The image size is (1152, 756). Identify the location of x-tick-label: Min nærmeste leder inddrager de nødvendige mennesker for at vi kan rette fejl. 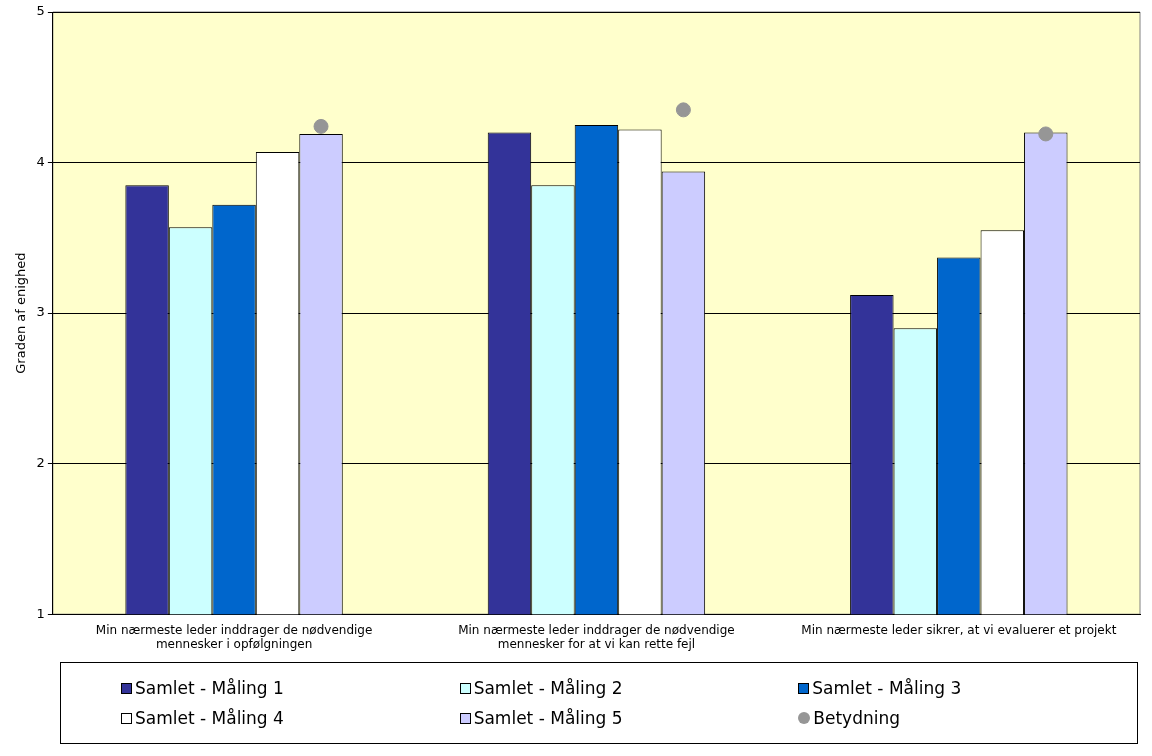
(596, 636).